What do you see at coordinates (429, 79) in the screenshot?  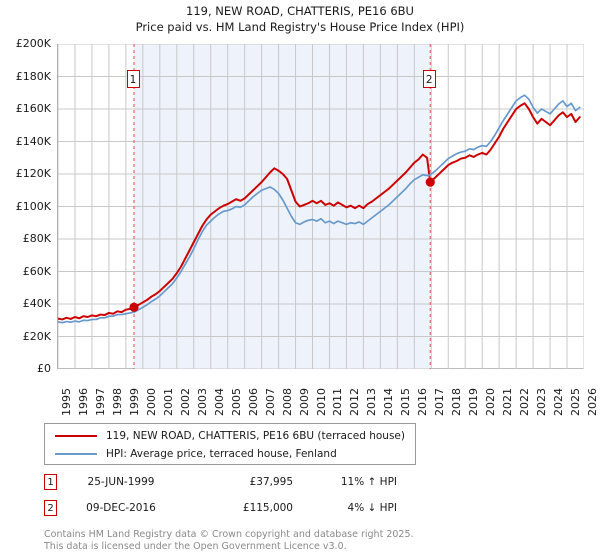 I see `event-marker-box-2: 2` at bounding box center [429, 79].